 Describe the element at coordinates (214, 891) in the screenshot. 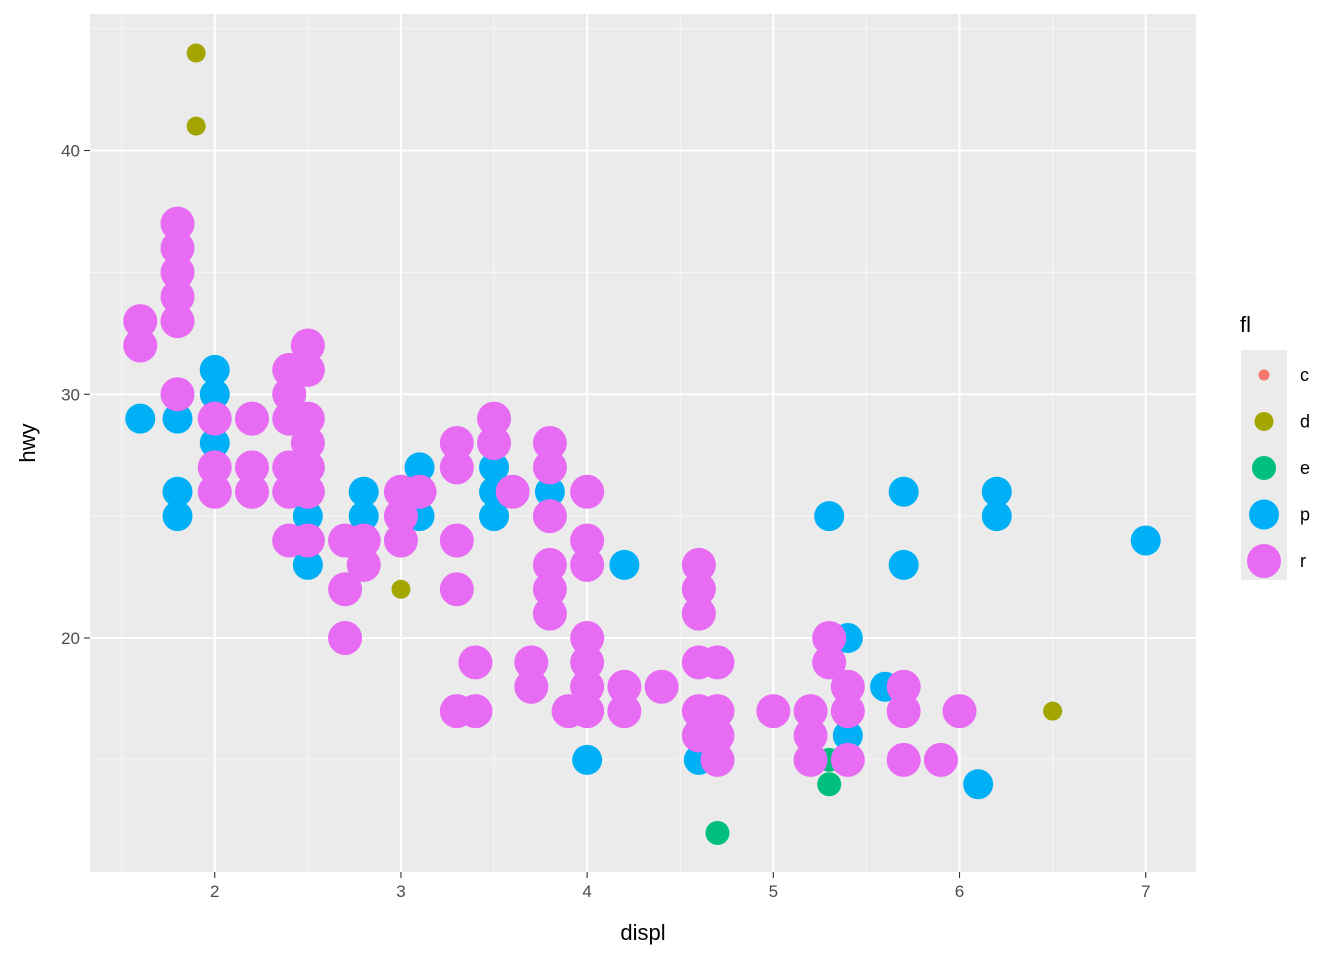

I see `x-tick-label: 2` at that location.